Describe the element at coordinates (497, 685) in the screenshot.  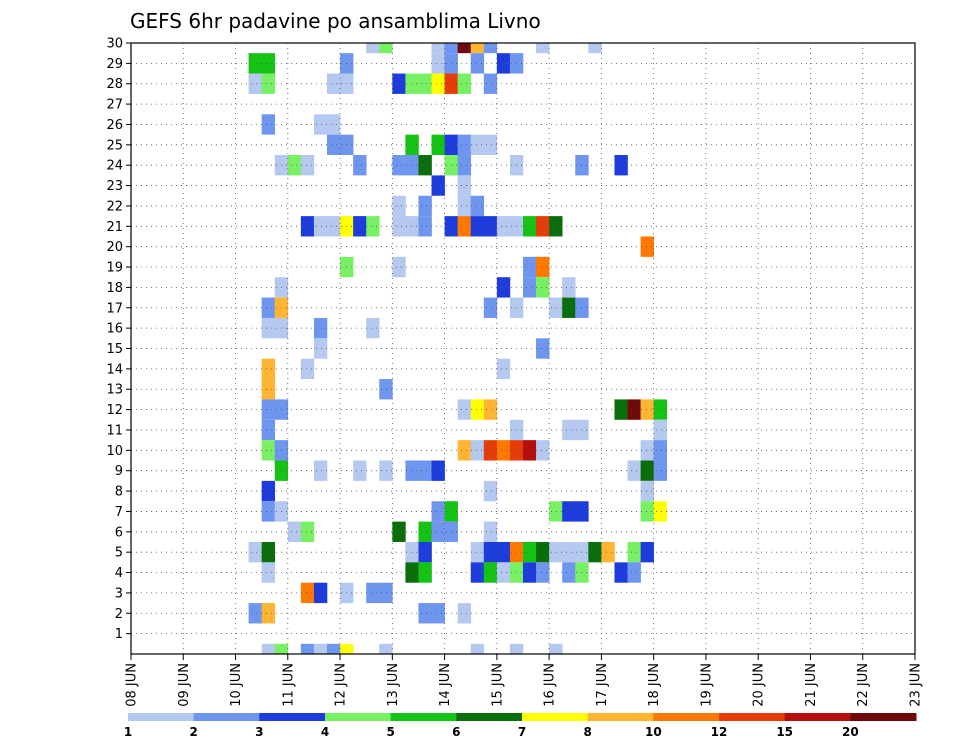
I see `x-tick-label: 15 JUN` at that location.